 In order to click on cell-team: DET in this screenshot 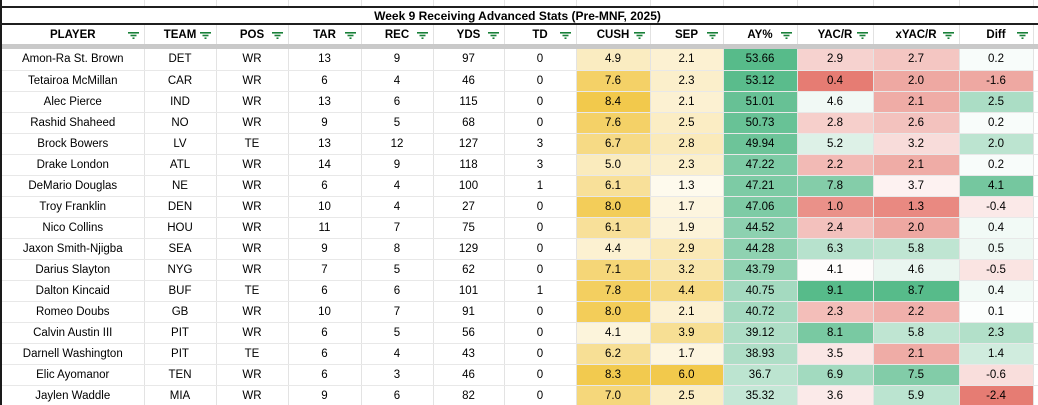, I will do `click(180, 60)`.